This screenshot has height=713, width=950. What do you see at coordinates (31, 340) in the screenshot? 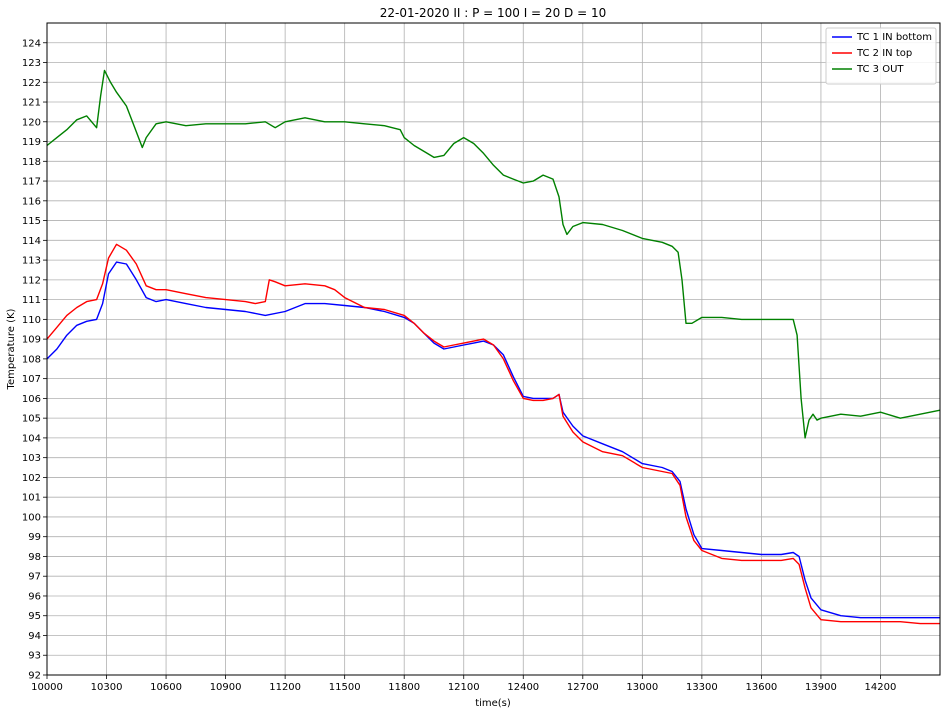
I see `y-tick-label: 109` at bounding box center [31, 340].